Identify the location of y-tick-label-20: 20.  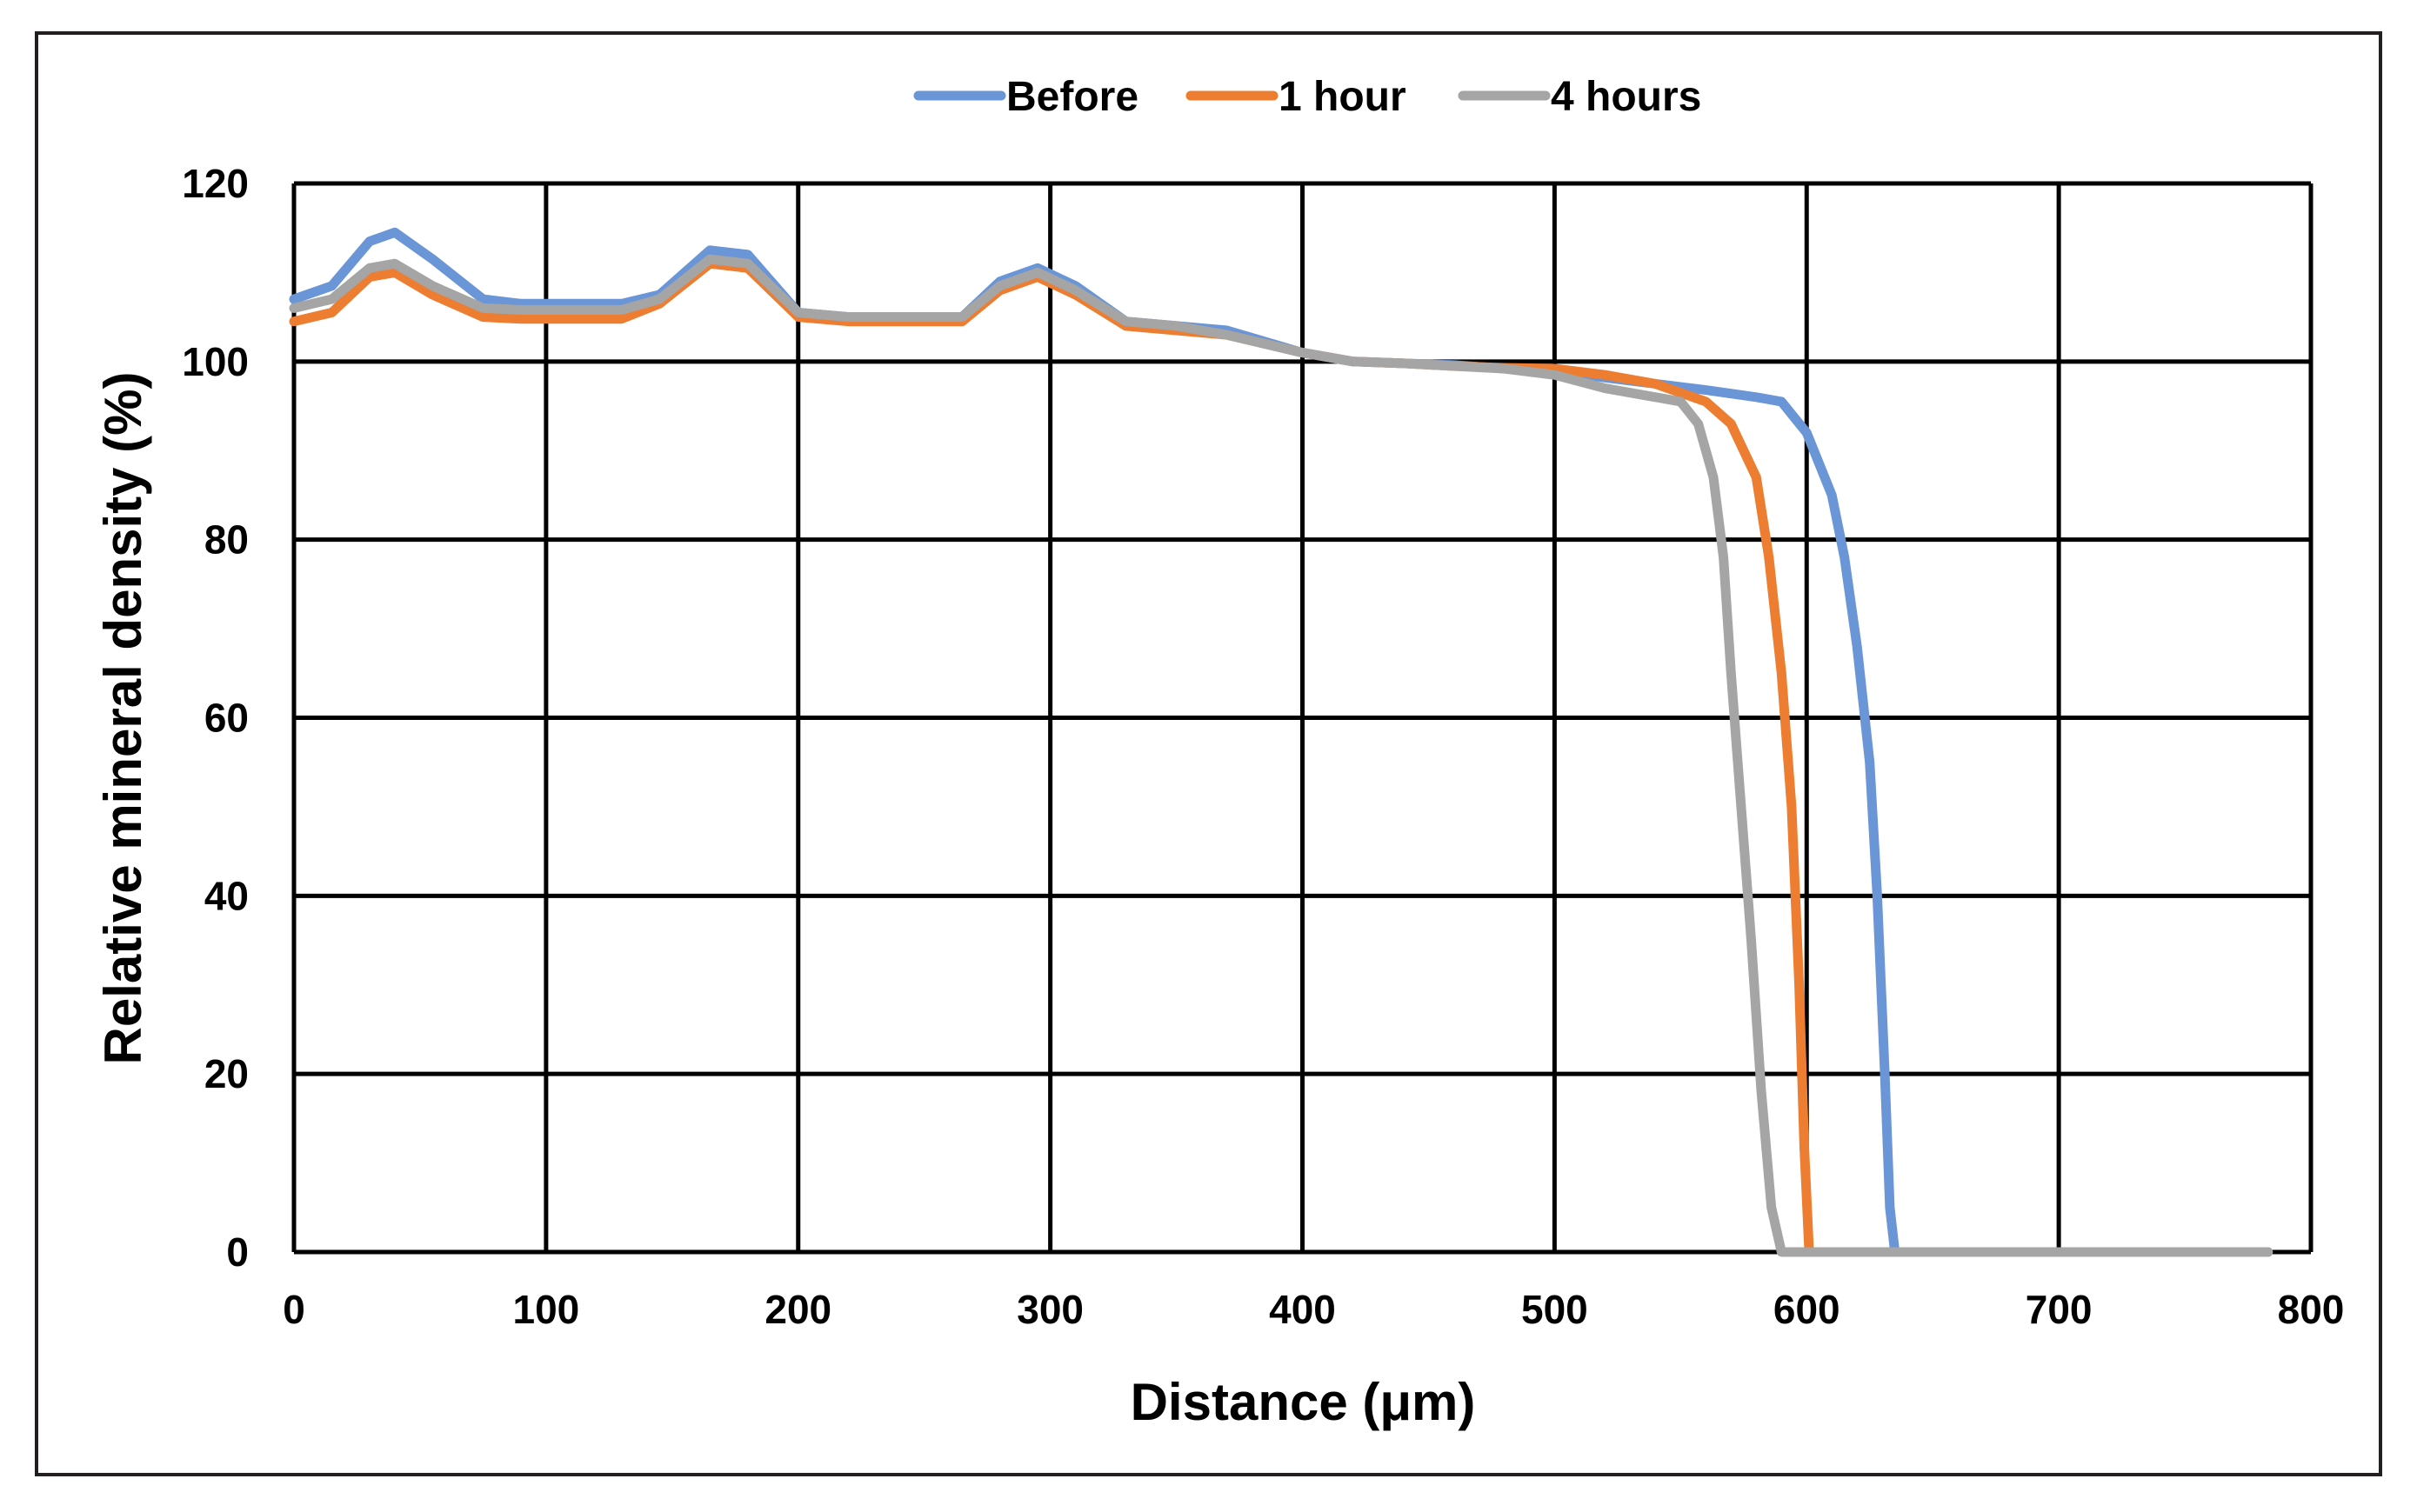
(226, 1073).